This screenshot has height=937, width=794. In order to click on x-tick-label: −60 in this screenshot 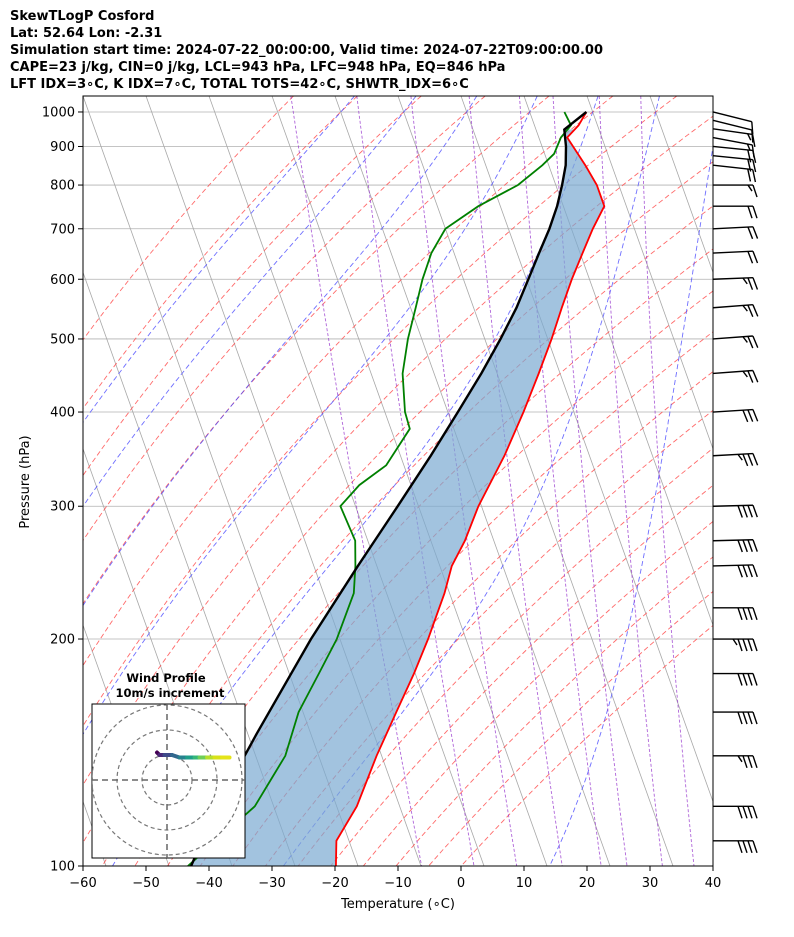, I will do `click(82, 883)`.